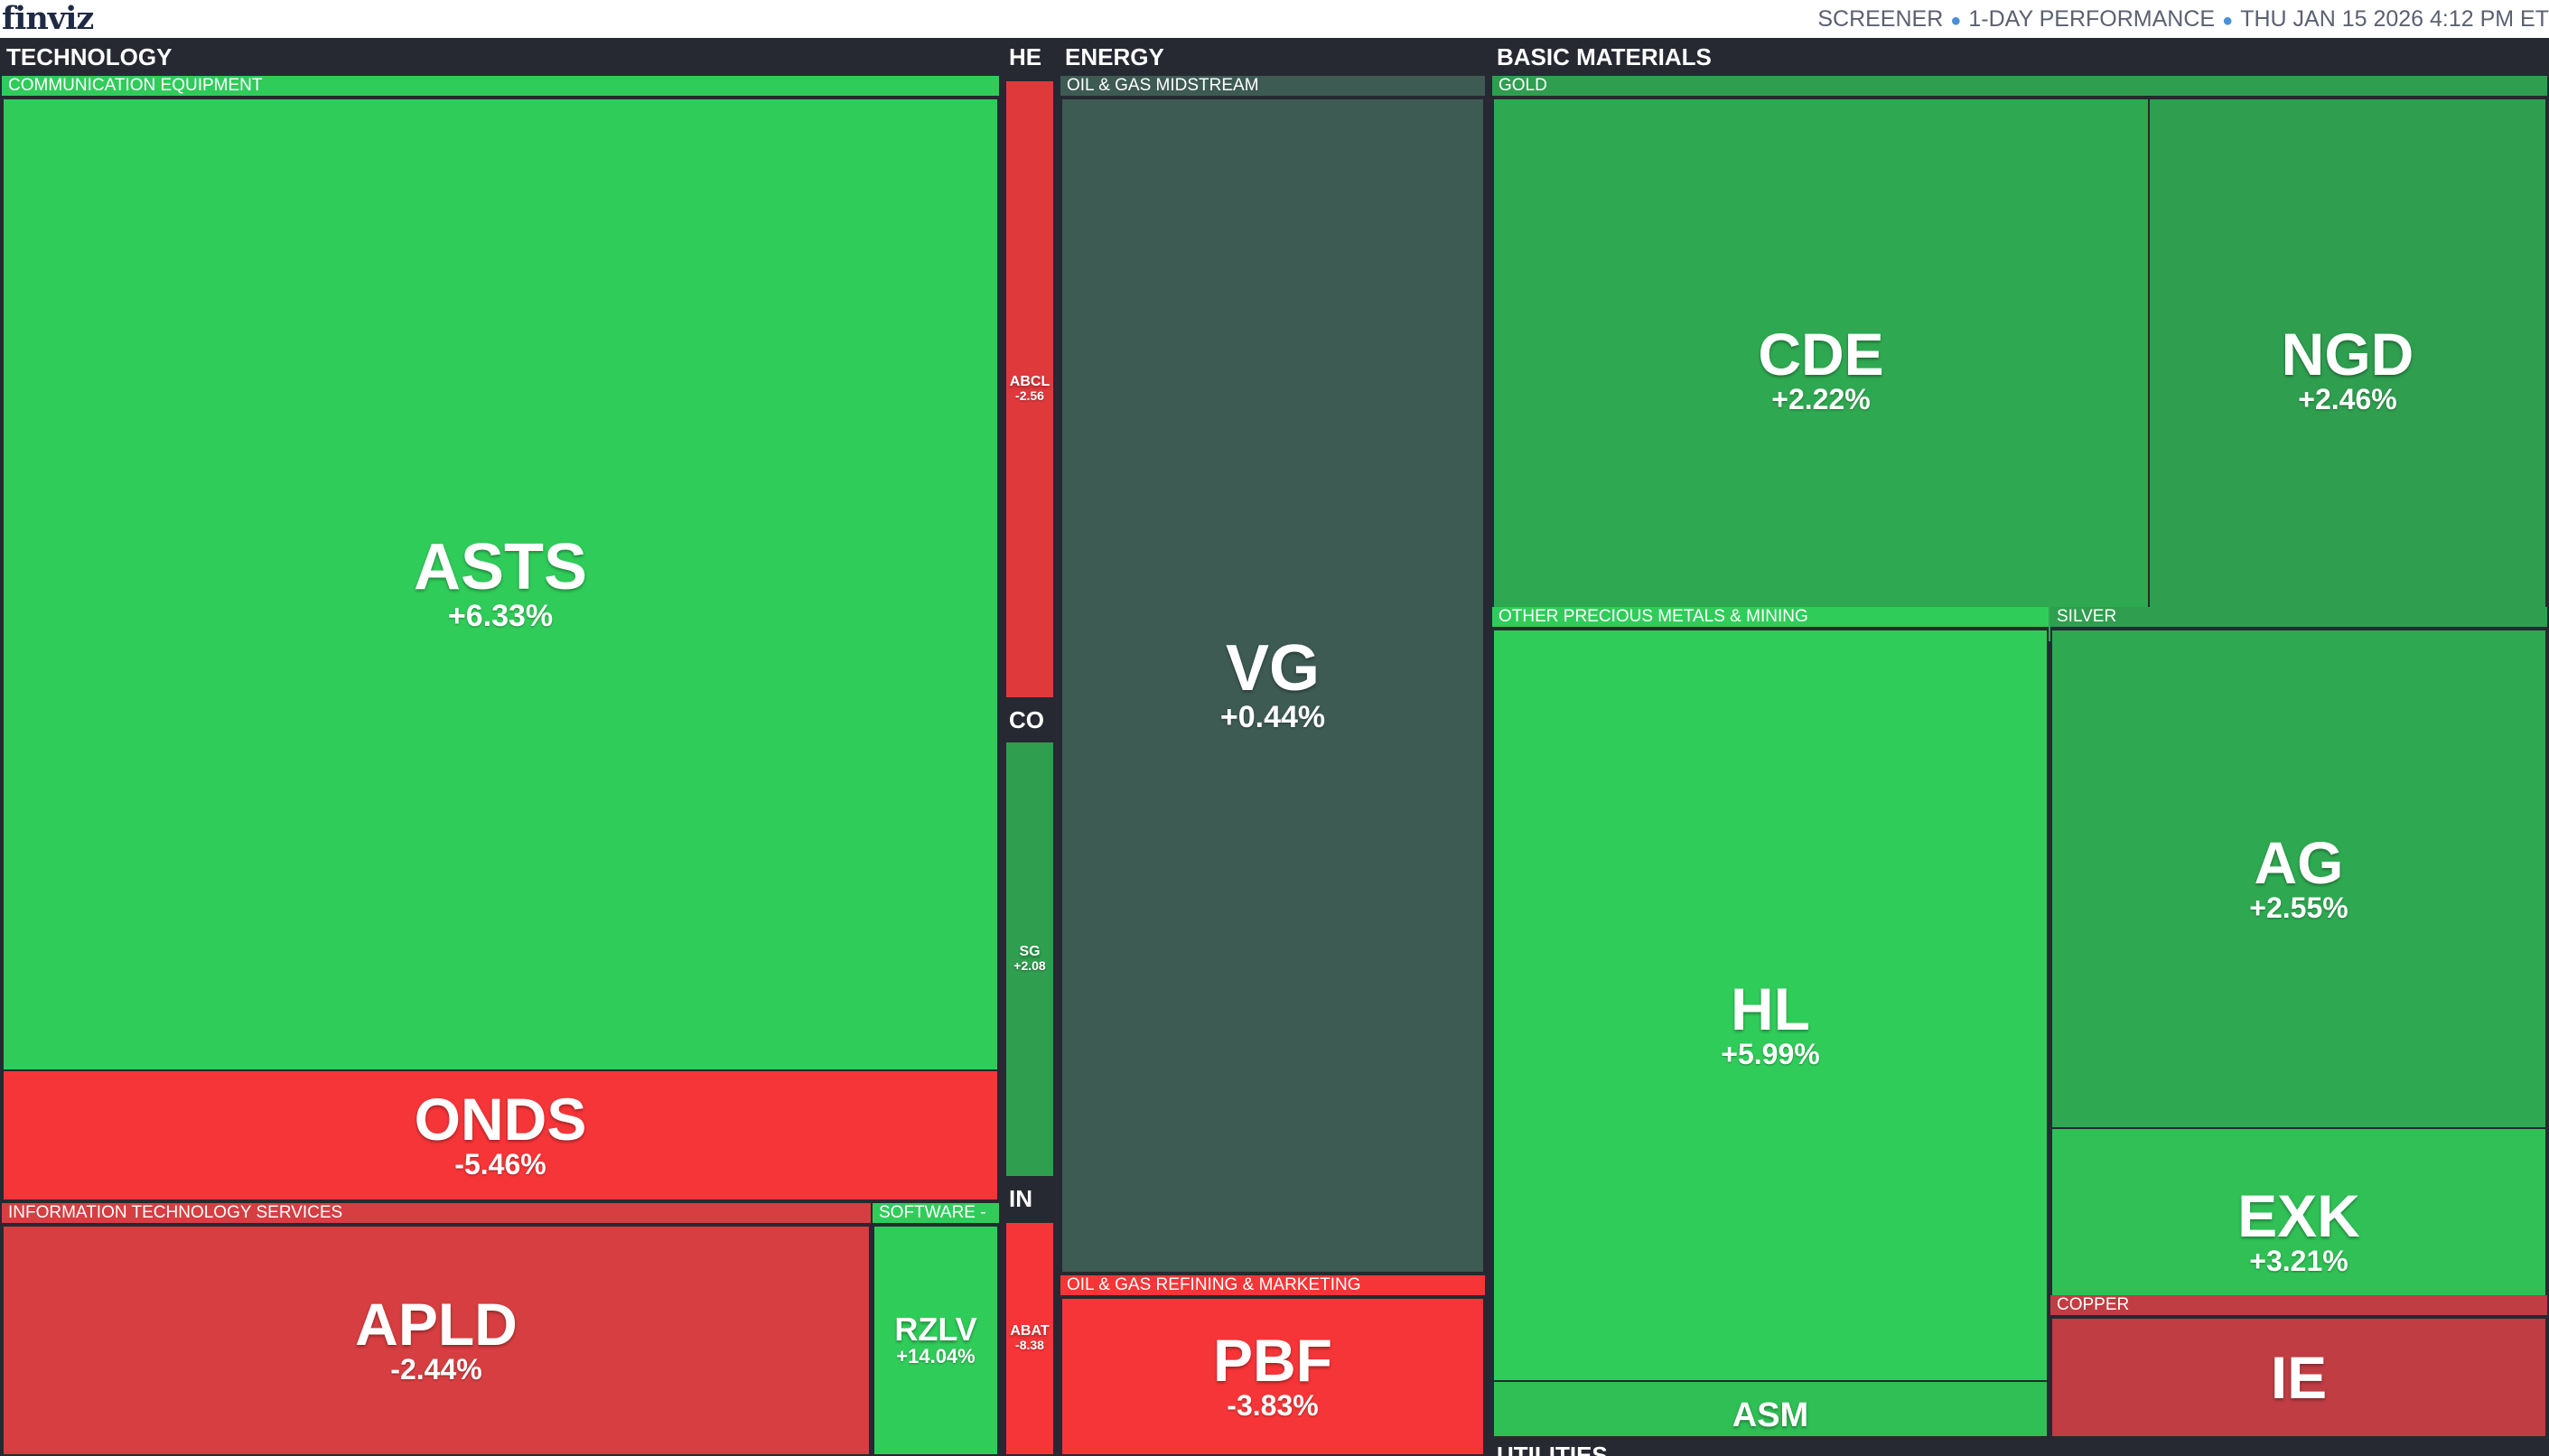 The height and width of the screenshot is (1456, 2549). I want to click on sector-energy: ENERGY, so click(1274, 57).